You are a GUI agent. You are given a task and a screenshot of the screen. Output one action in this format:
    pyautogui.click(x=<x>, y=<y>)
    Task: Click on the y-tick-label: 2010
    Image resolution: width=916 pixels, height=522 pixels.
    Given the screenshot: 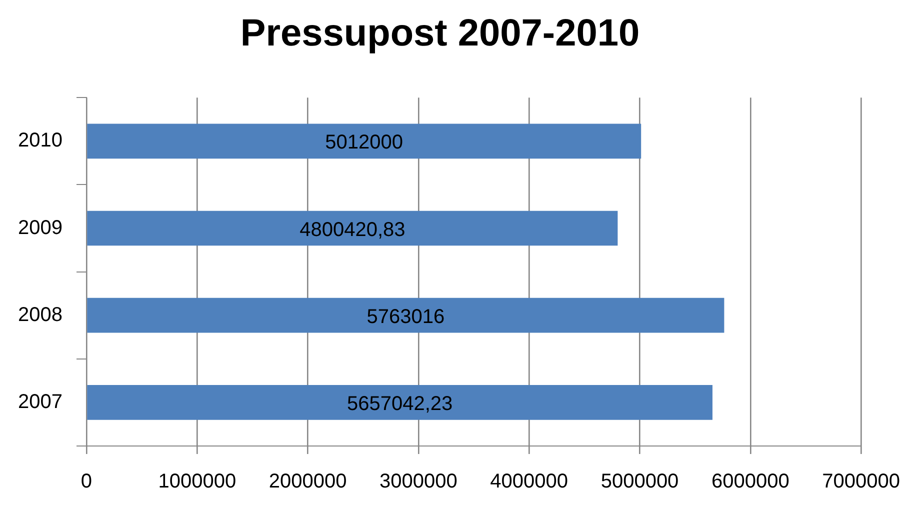 What is the action you would take?
    pyautogui.click(x=40, y=141)
    